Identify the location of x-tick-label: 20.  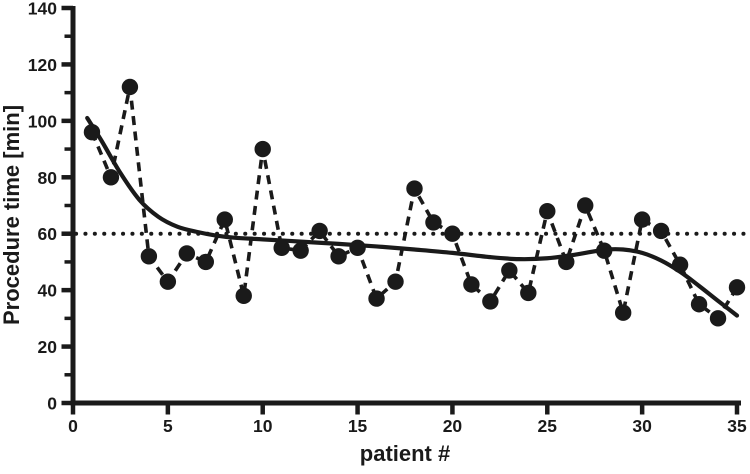
(453, 426).